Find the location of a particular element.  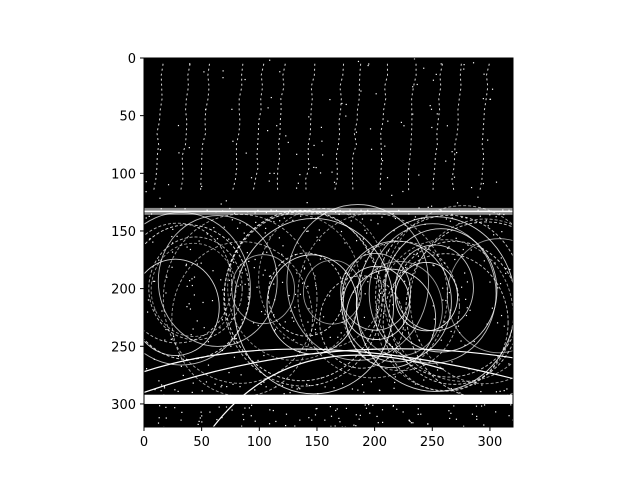

x-tick-label: 50 is located at coordinates (201, 442).